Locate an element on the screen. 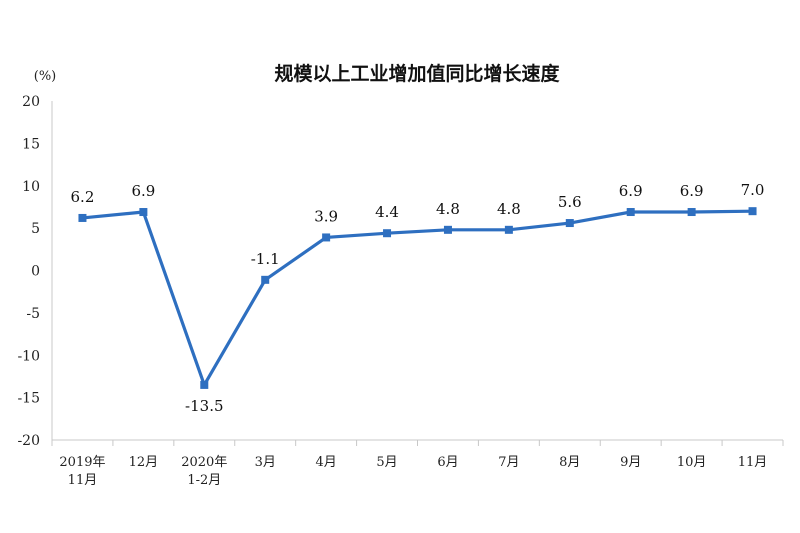 The height and width of the screenshot is (533, 800). x-tick-label: 5月 is located at coordinates (386, 462).